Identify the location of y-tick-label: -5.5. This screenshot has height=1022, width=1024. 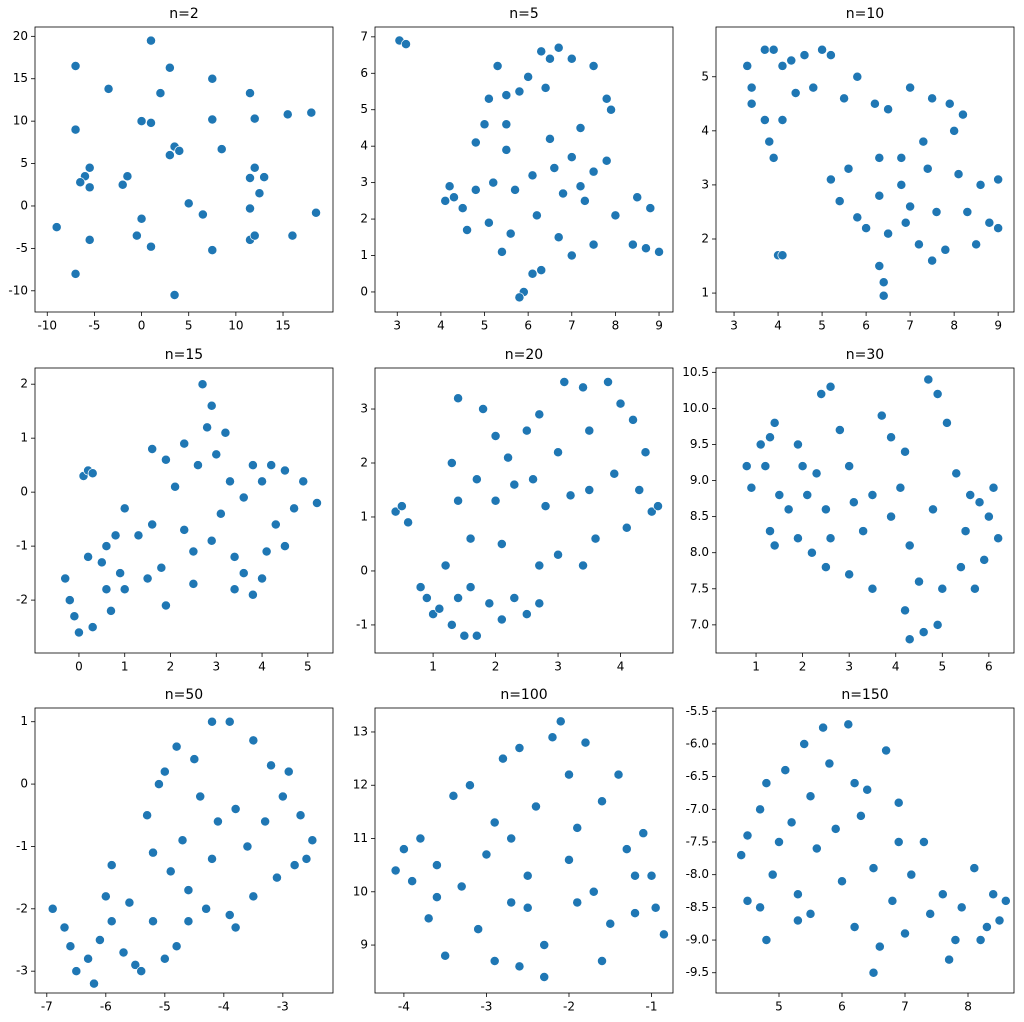
(697, 711).